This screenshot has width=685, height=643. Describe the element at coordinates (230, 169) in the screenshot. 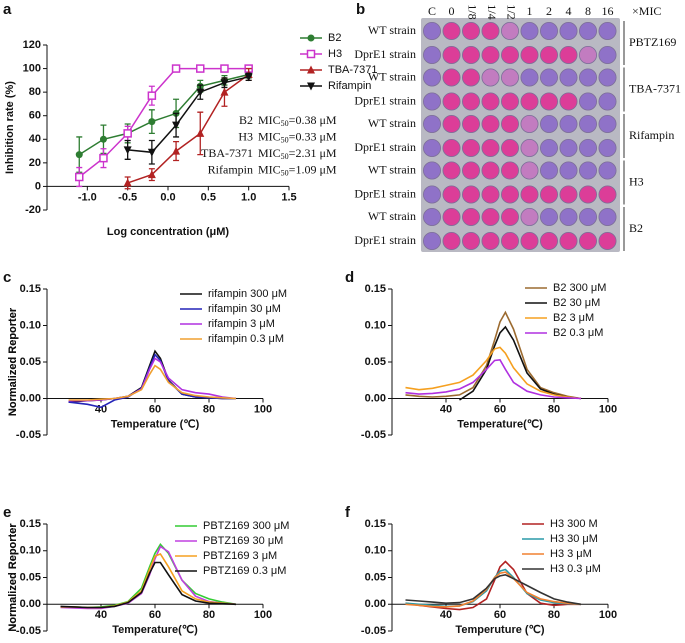

I see `annotation-name: Rifampin` at that location.